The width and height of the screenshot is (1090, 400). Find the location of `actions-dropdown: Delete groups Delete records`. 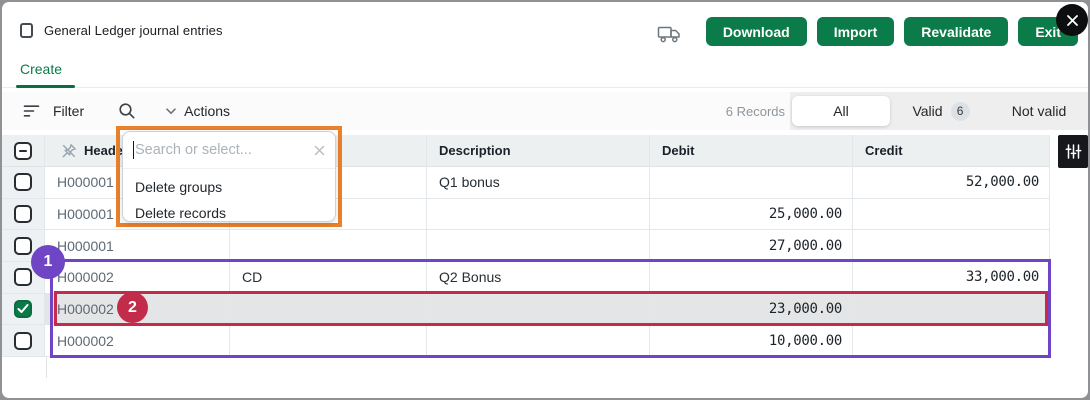

actions-dropdown: Delete groups Delete records is located at coordinates (229, 176).